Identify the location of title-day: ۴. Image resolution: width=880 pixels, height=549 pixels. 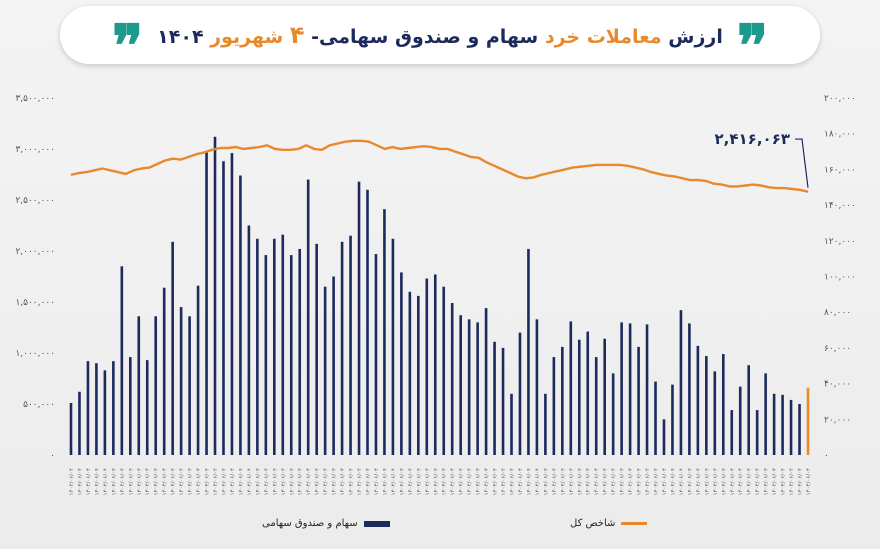
(297, 35).